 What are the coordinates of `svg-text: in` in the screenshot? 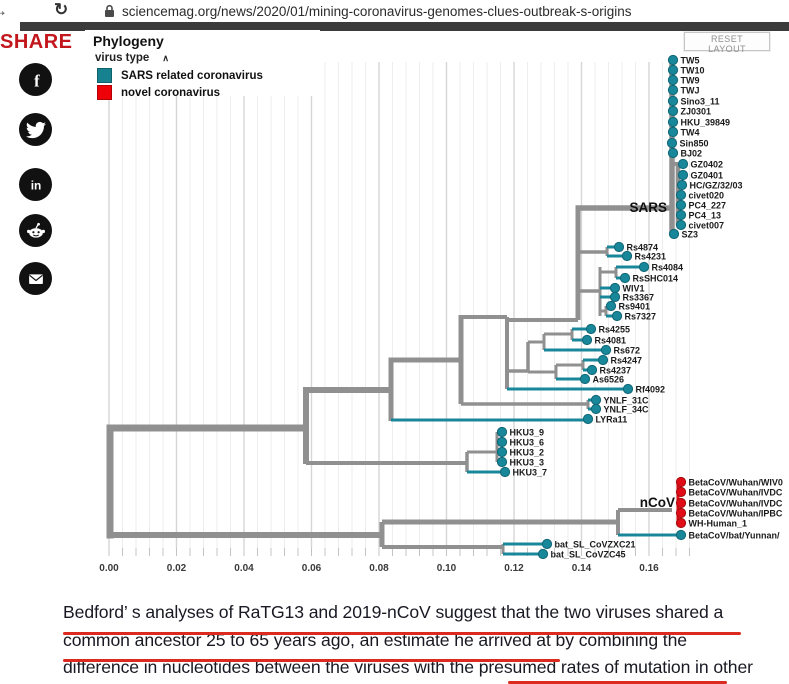 It's located at (35, 185).